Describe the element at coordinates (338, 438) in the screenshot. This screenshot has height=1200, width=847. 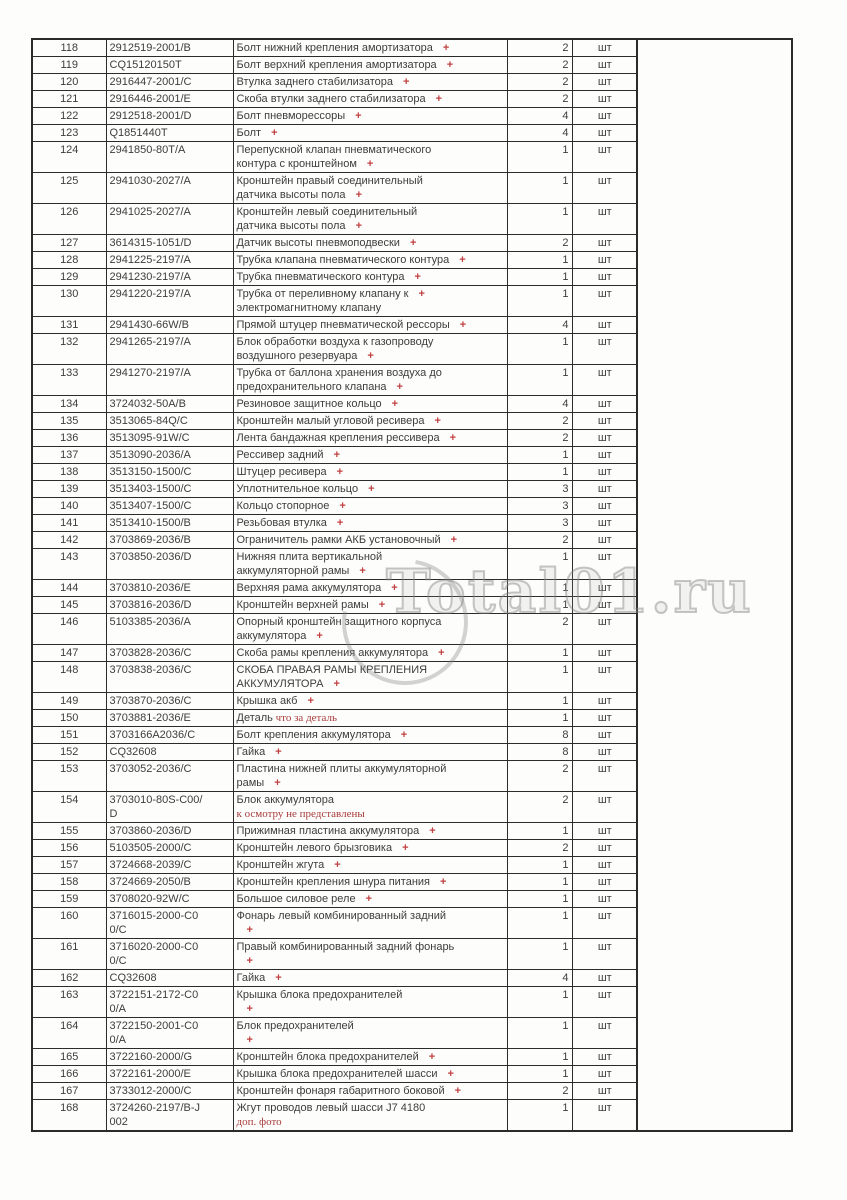
I see `description-text: Лента бандажная крепления рессивера` at that location.